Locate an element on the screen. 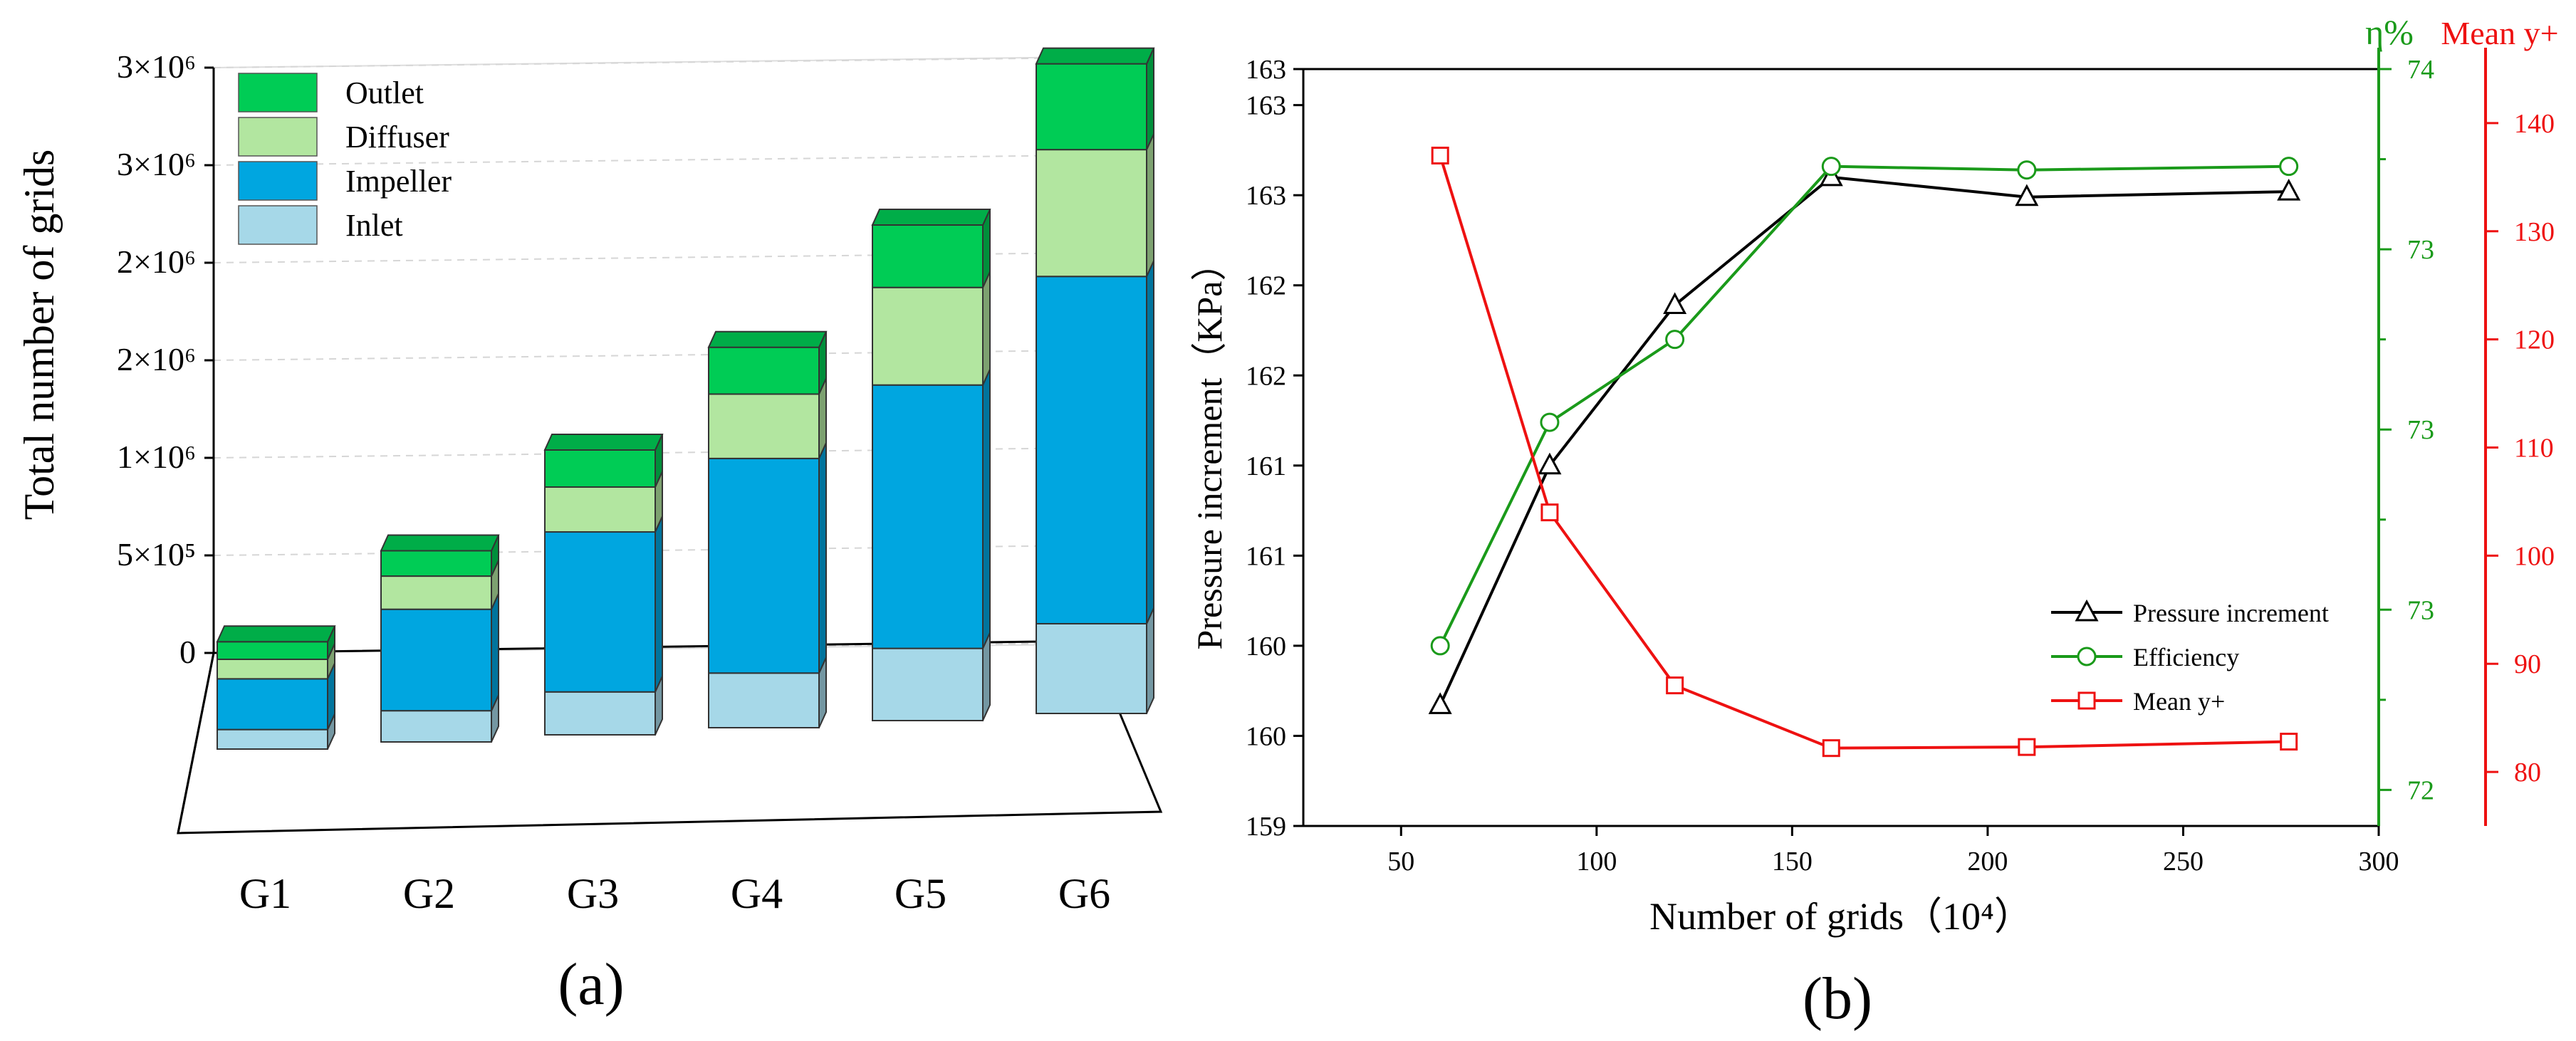  left-y-tick-label: 162 is located at coordinates (1266, 286).